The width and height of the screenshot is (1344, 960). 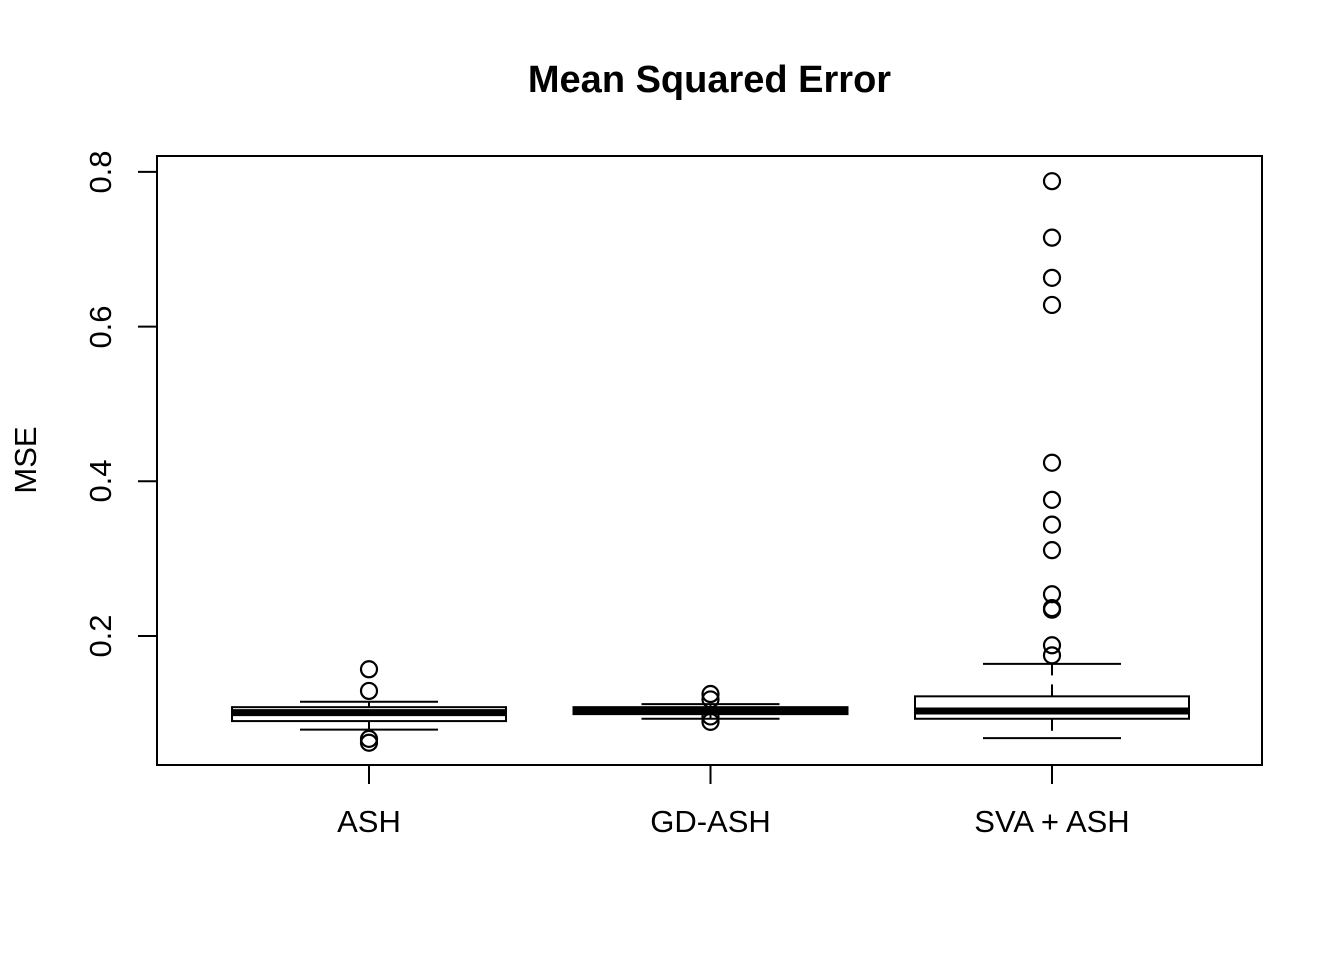 I want to click on boxplot-sva-ash, so click(x=1052, y=456).